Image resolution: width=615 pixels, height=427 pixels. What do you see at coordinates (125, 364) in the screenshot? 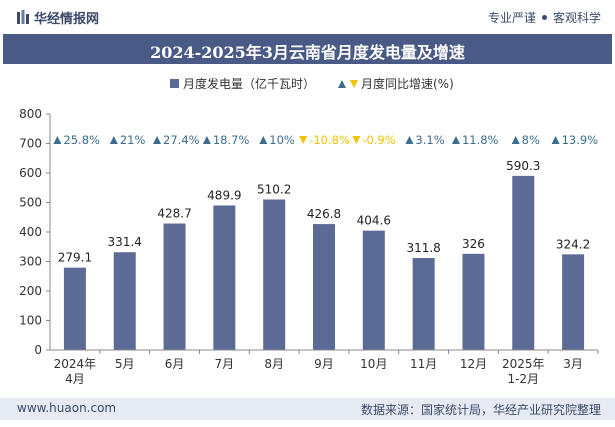
I see `x-tick-label: 5月` at bounding box center [125, 364].